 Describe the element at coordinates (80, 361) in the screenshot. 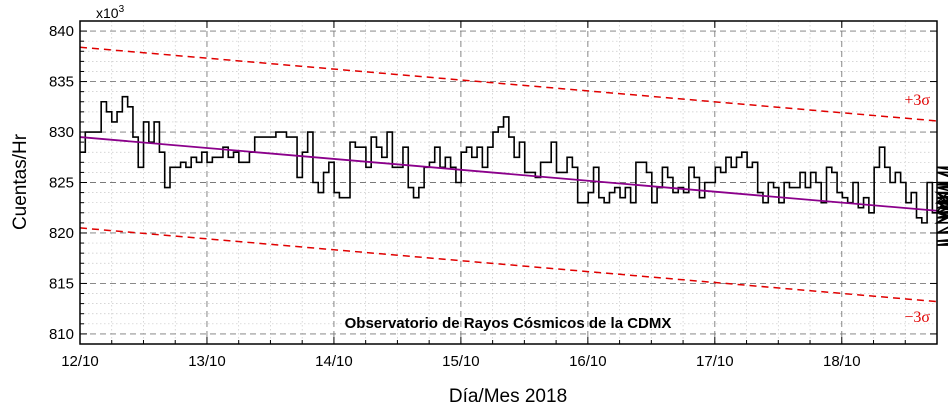

I see `x-tick-label: 12/10` at that location.